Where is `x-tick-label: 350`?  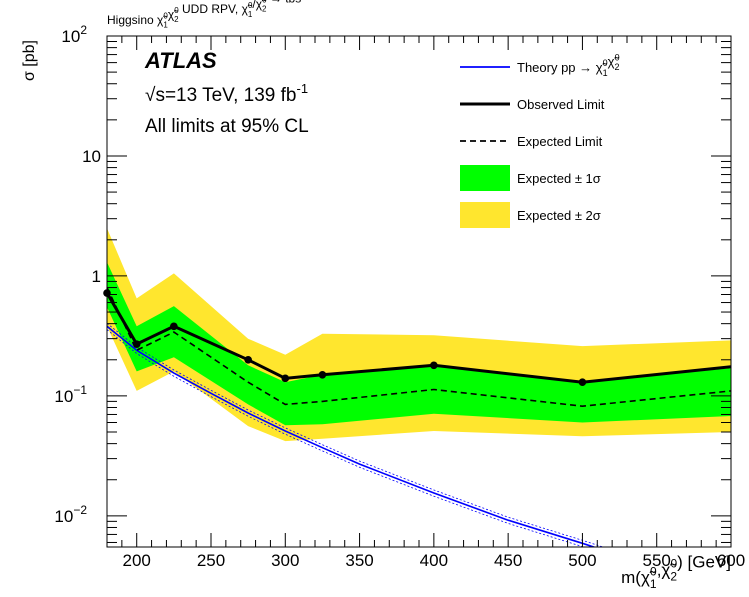
x-tick-label: 350 is located at coordinates (359, 560).